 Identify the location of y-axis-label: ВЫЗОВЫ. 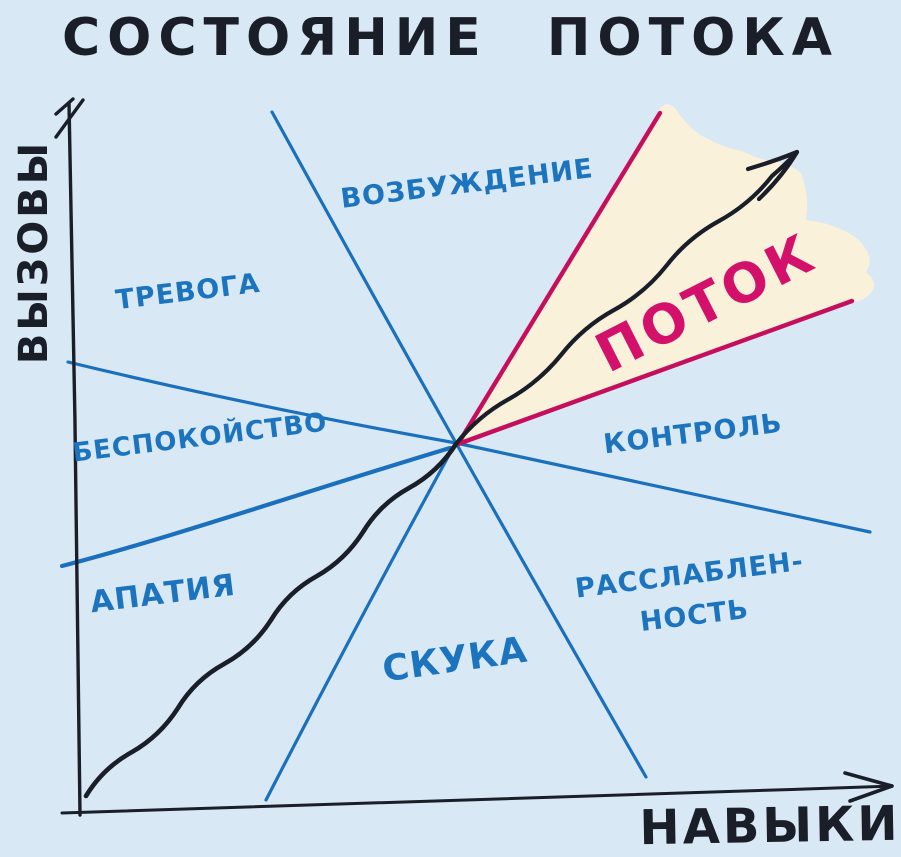
(34, 252).